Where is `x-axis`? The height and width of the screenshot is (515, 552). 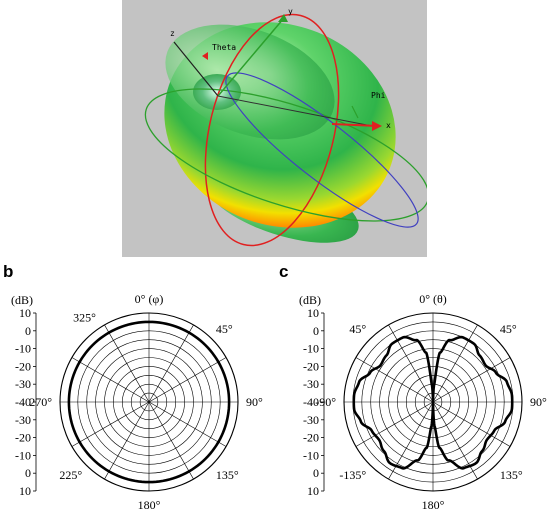
x-axis is located at coordinates (295, 111).